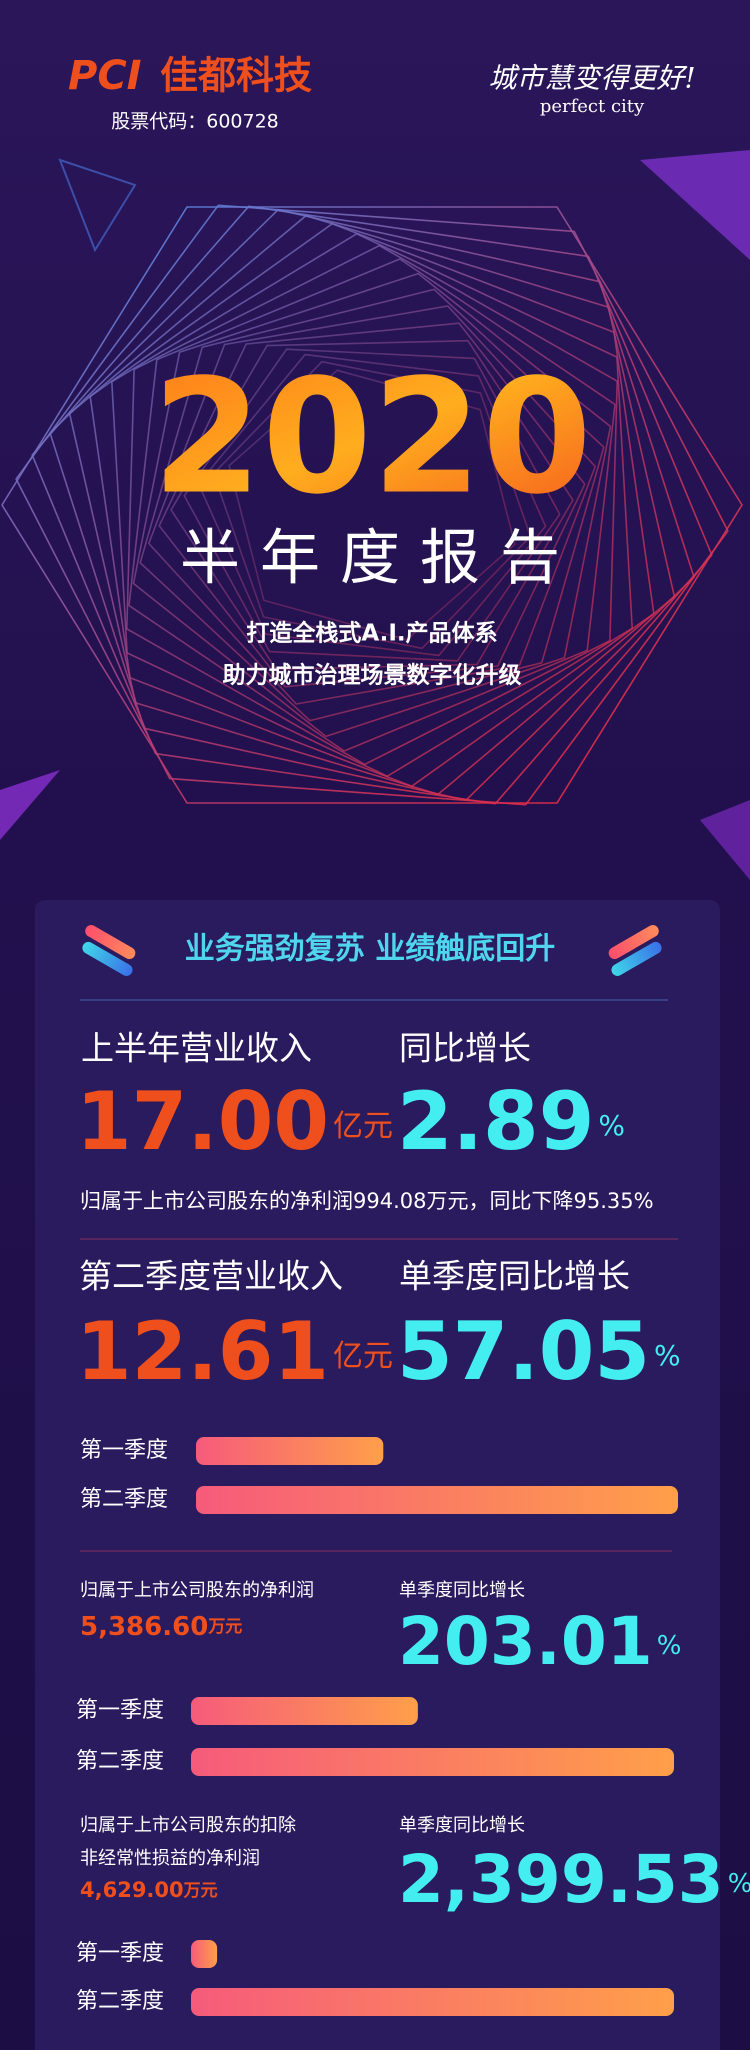 The image size is (750, 2050). What do you see at coordinates (525, 1641) in the screenshot?
I see `value: 203.01` at bounding box center [525, 1641].